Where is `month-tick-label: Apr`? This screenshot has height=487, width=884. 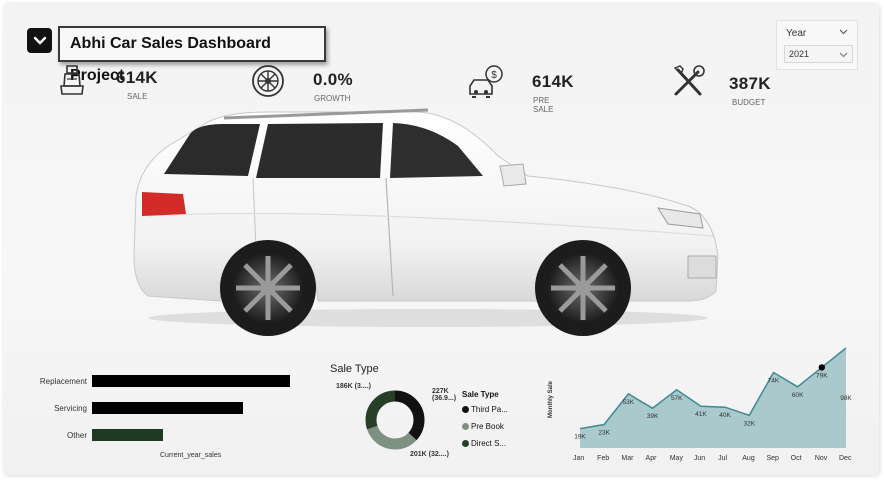
month-tick-label: Apr is located at coordinates (651, 458).